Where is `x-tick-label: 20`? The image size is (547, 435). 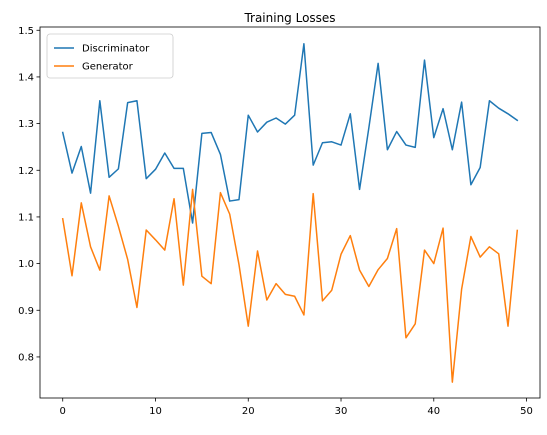
x-tick-label: 20 is located at coordinates (248, 411).